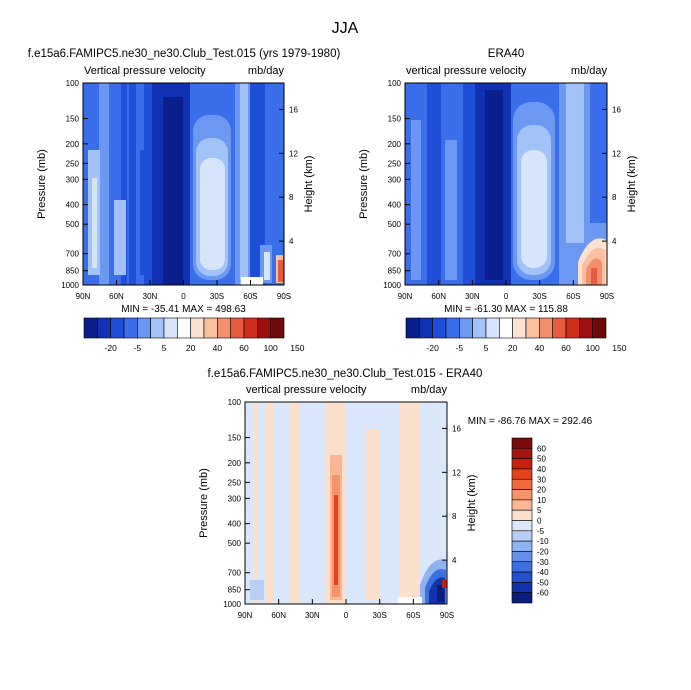  I want to click on panel-2-subtitle-left: vertical pressure velocity, so click(466, 71).